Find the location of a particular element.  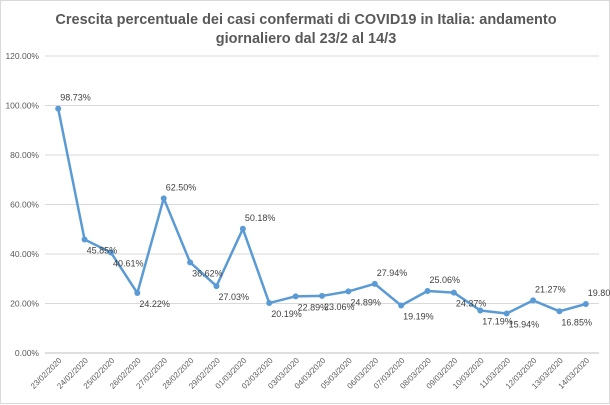

data-label: 24.22% is located at coordinates (154, 304).